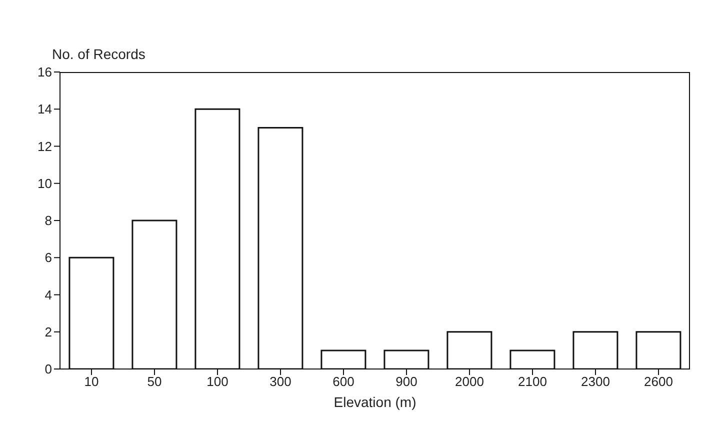  I want to click on y-tick-label: 10, so click(45, 183).